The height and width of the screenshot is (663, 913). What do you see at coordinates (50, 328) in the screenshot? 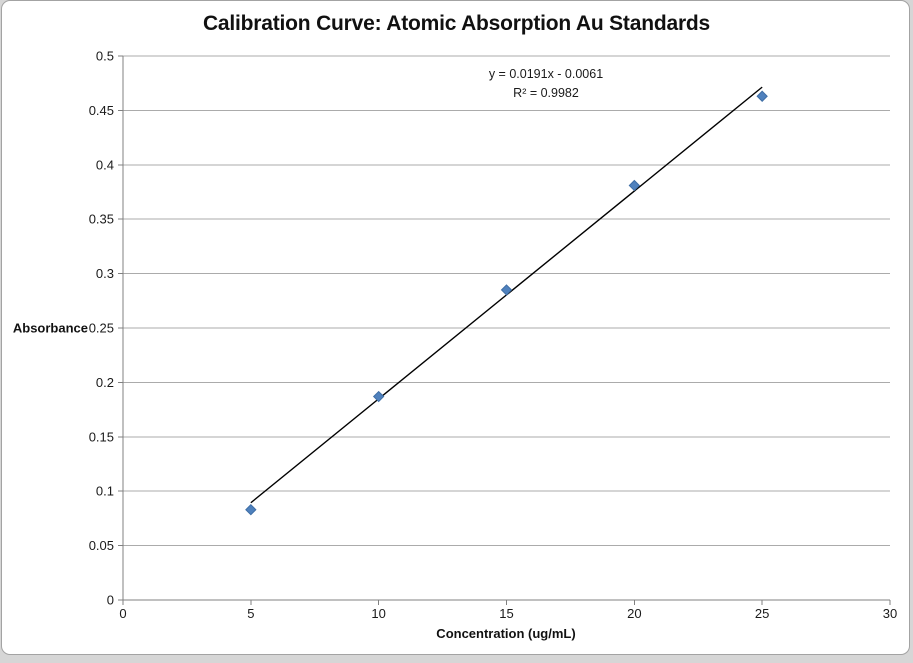
I see `y-axis-title: Absorbance` at bounding box center [50, 328].